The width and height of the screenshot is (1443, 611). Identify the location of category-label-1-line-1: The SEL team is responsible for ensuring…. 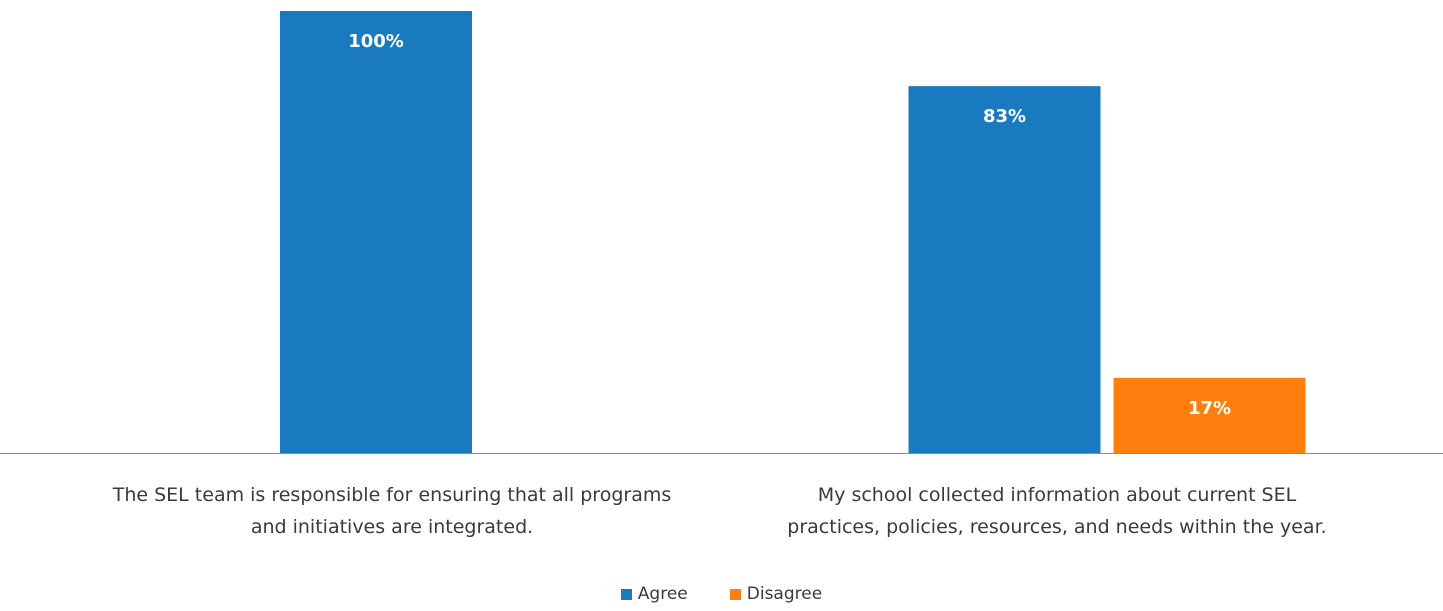
(392, 495).